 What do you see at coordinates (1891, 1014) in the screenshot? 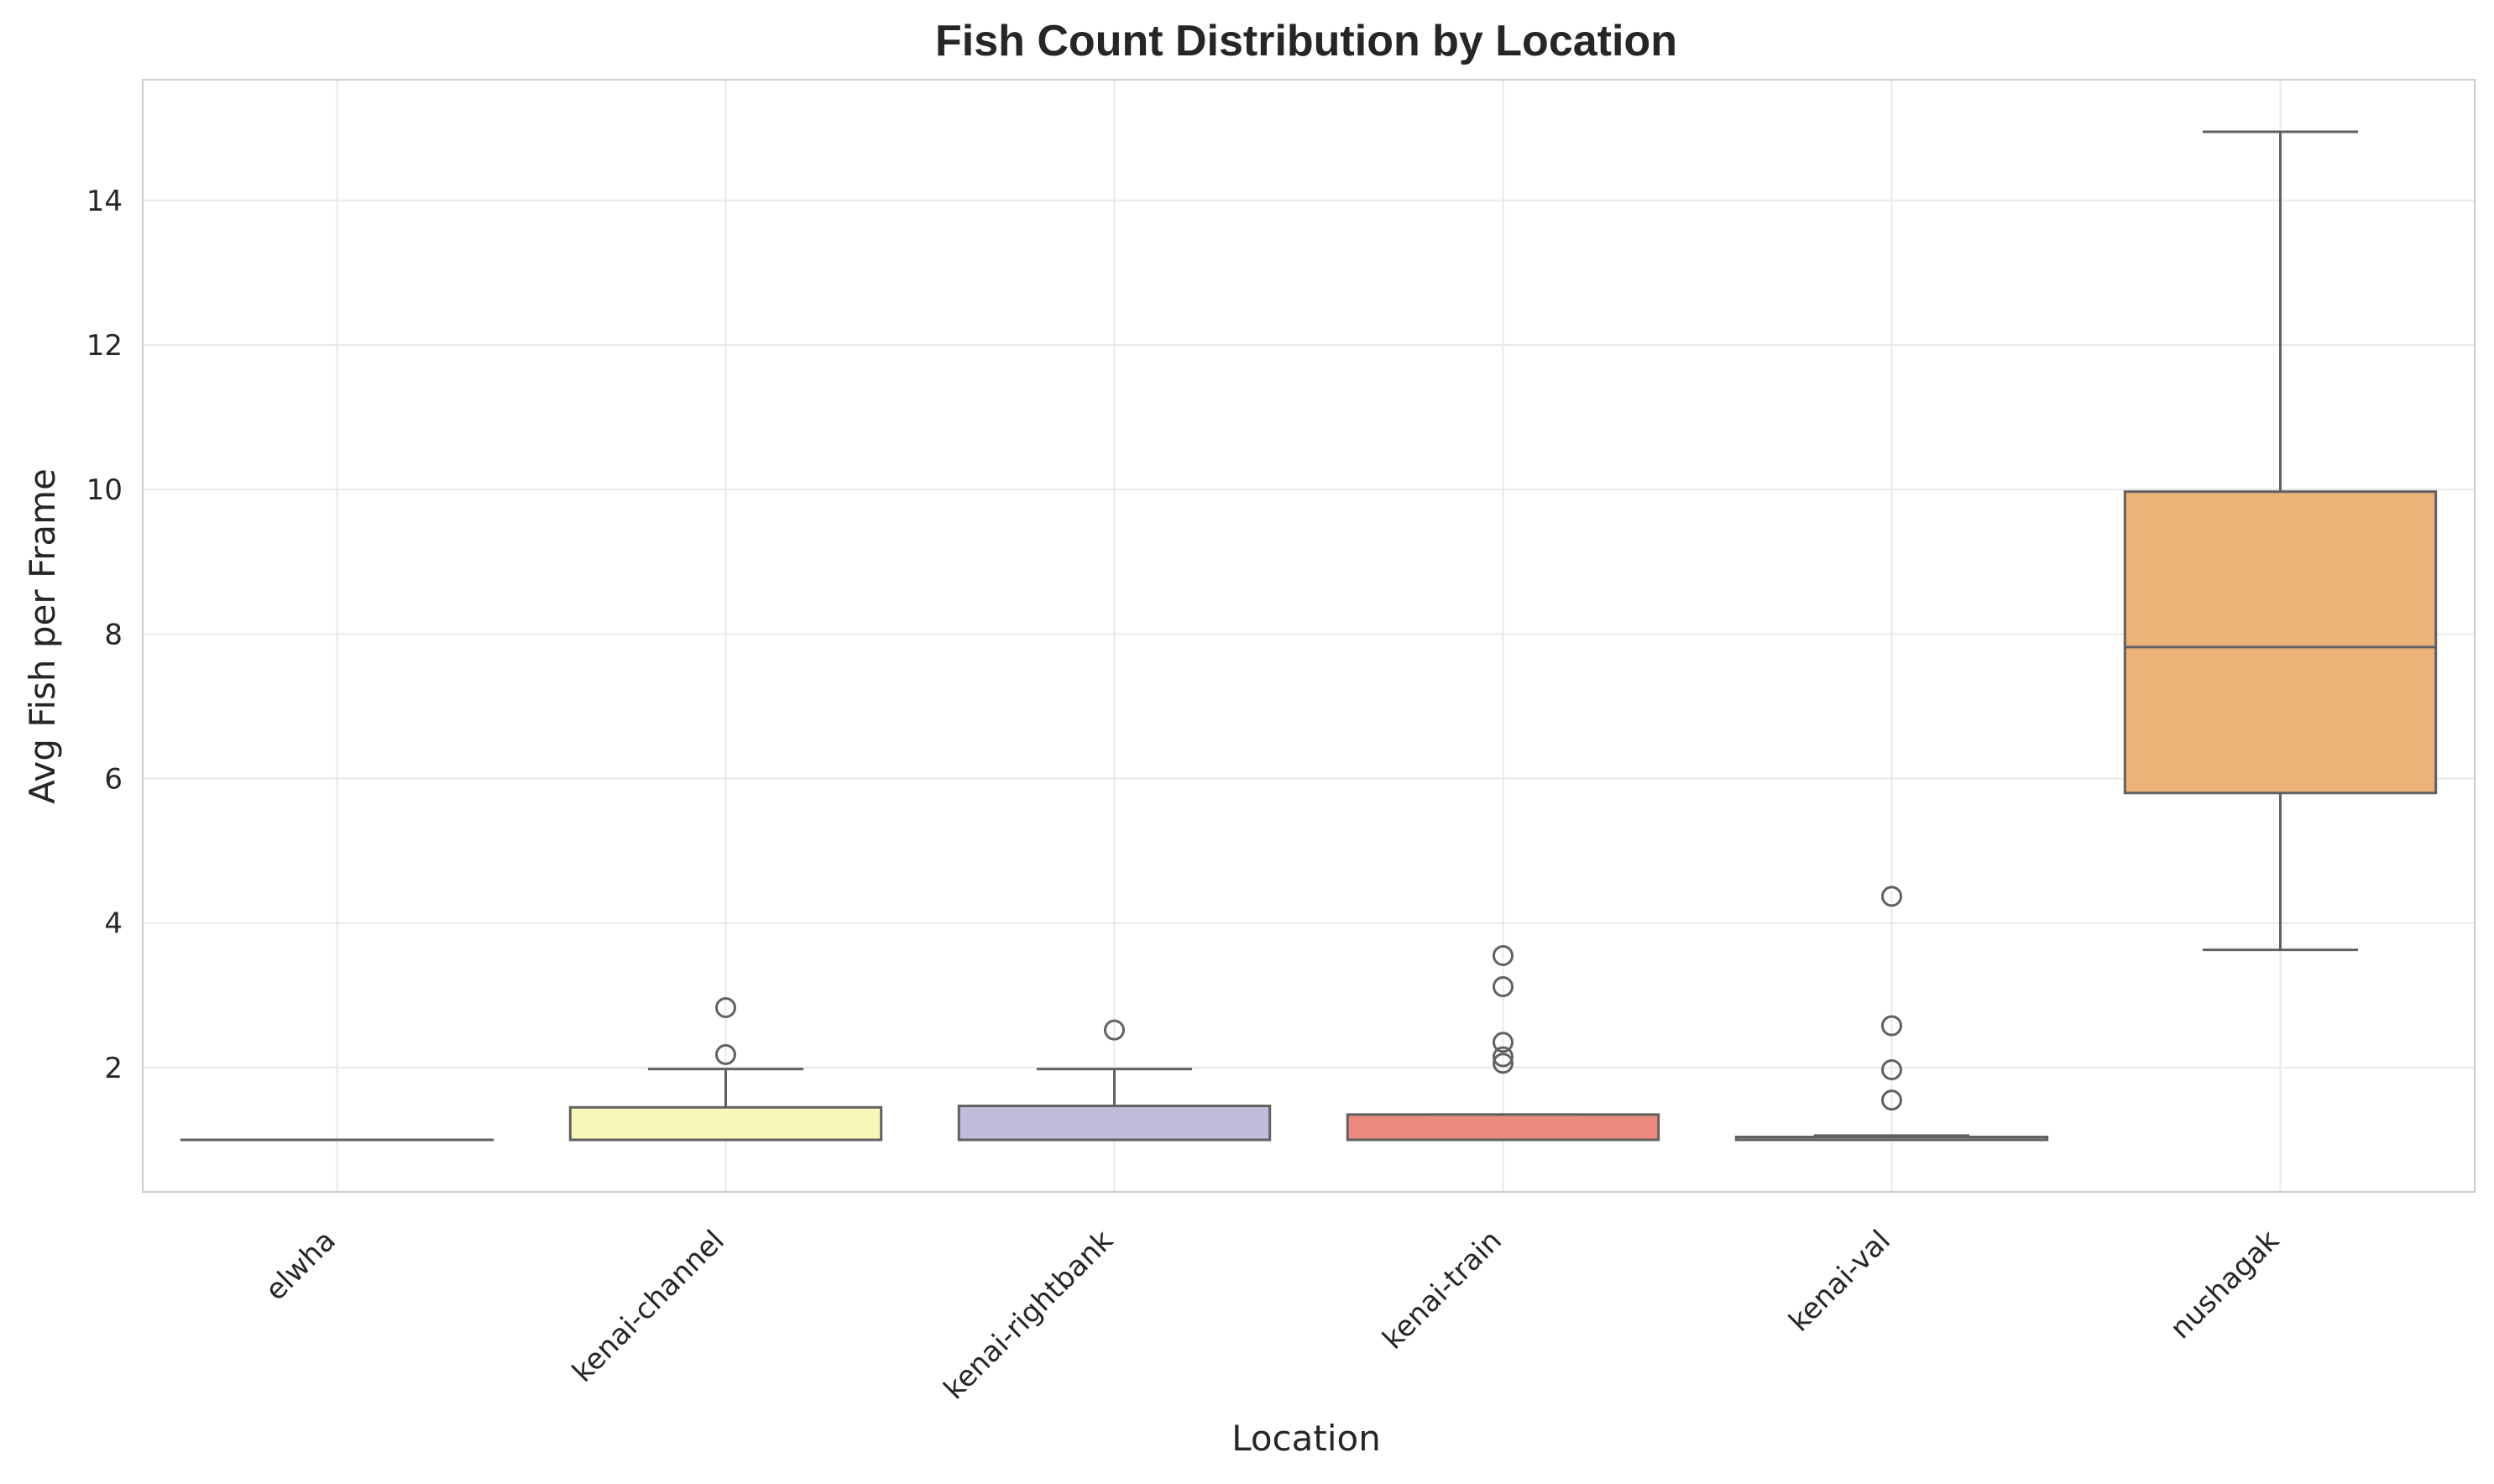
I see `box-kenai-val` at bounding box center [1891, 1014].